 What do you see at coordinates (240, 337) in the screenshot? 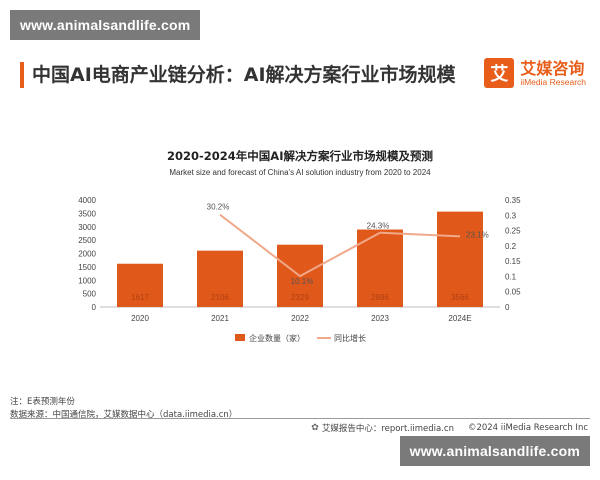
I see `legend-bar-swatch` at bounding box center [240, 337].